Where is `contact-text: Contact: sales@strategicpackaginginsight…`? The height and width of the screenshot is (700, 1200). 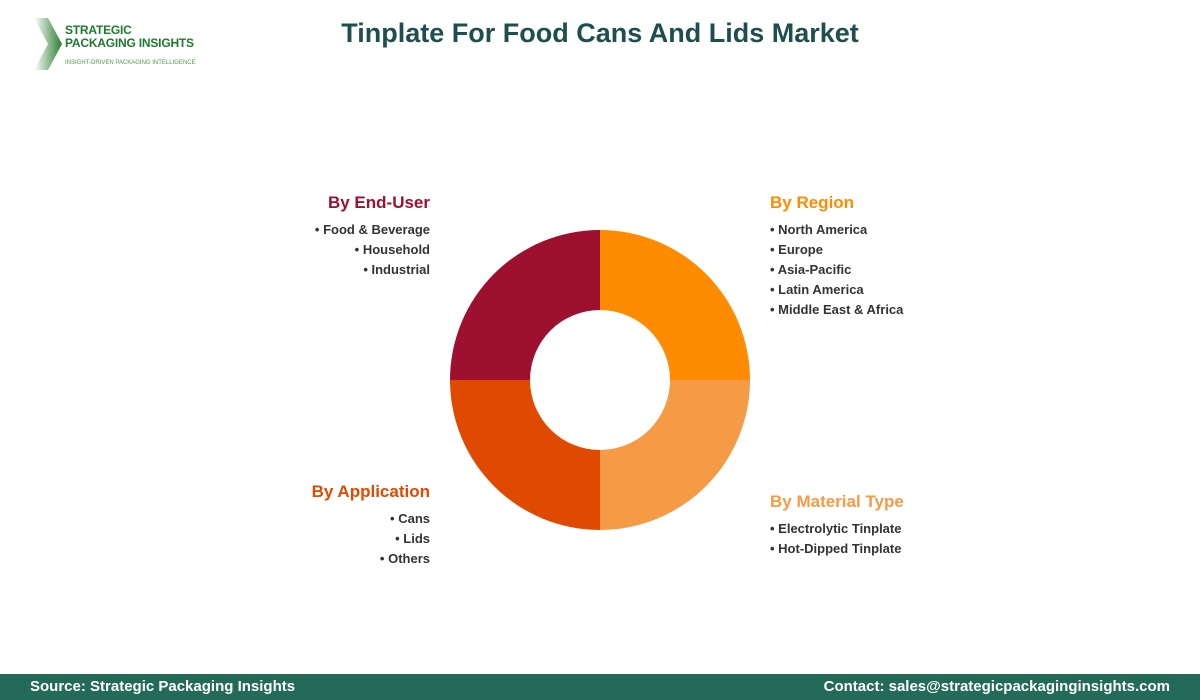 contact-text: Contact: sales@strategicpackaginginsight… is located at coordinates (996, 686).